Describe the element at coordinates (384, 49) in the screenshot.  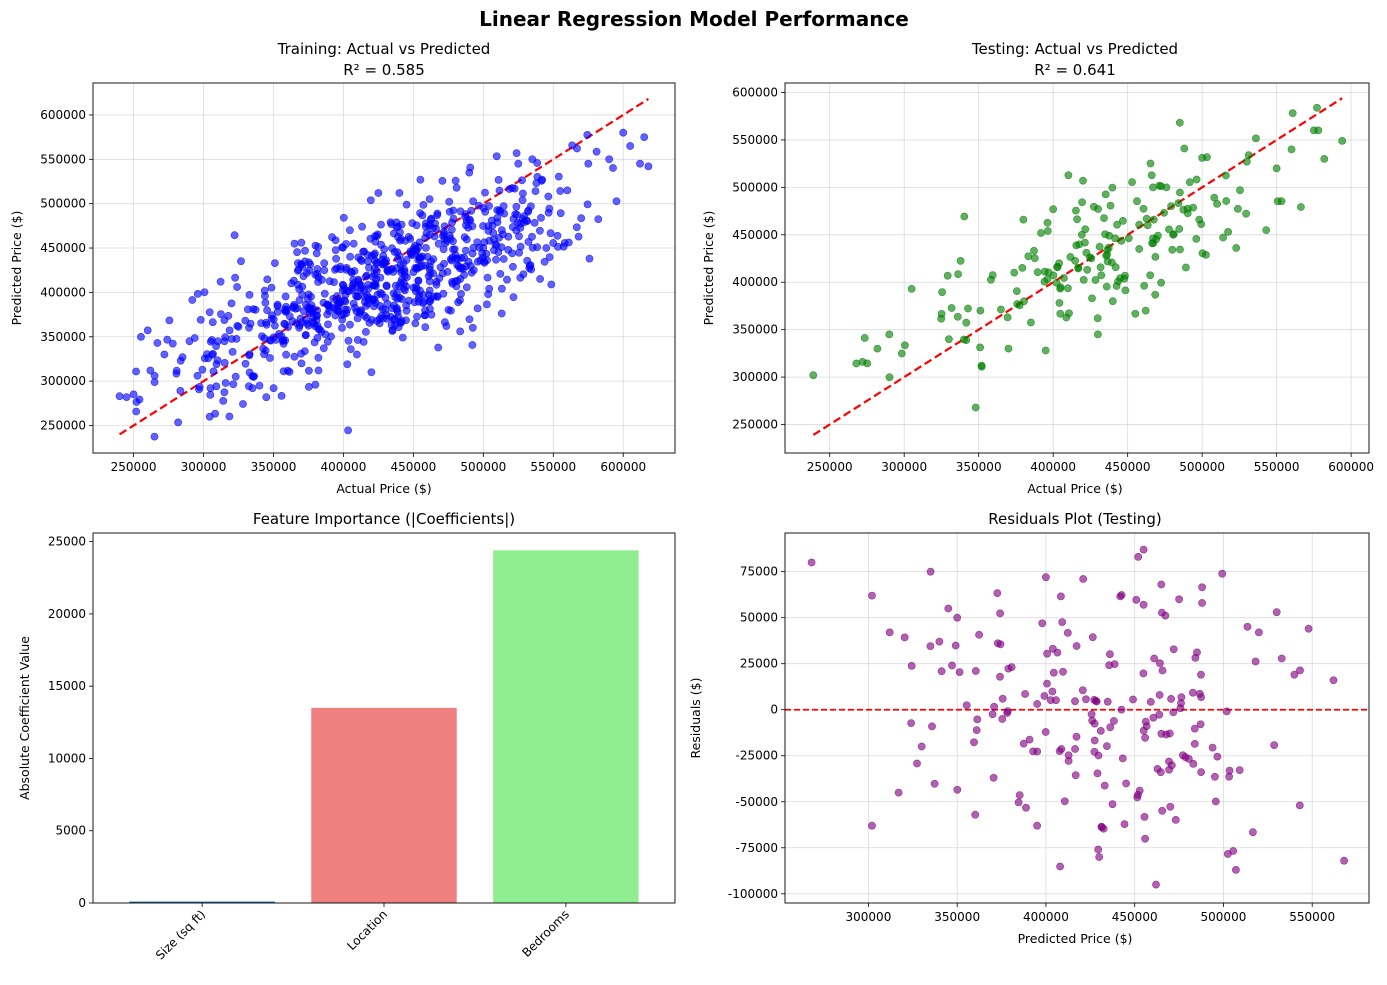
I see `training-title: Training: Actual vs Predicted` at that location.